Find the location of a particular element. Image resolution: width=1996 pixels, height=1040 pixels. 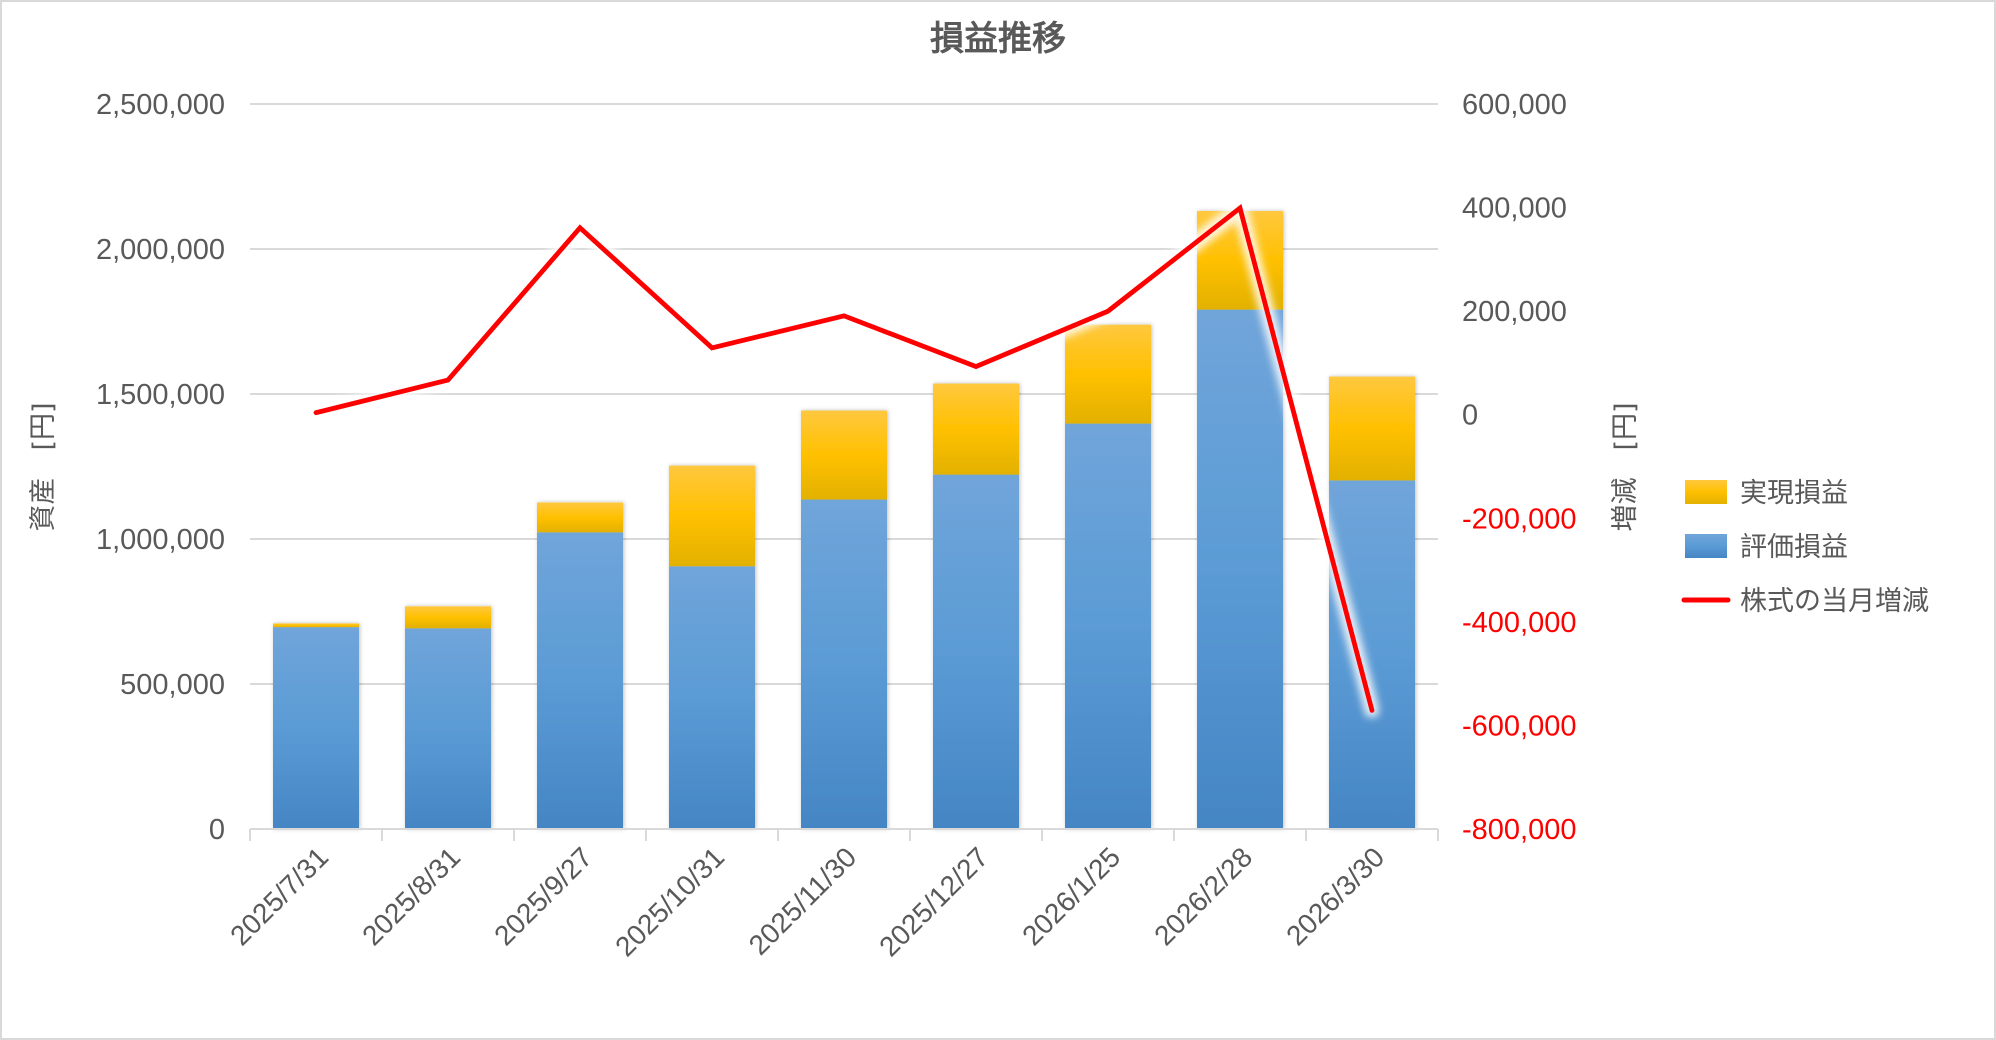

x-axis-label: 2025/8/31 is located at coordinates (411, 896).